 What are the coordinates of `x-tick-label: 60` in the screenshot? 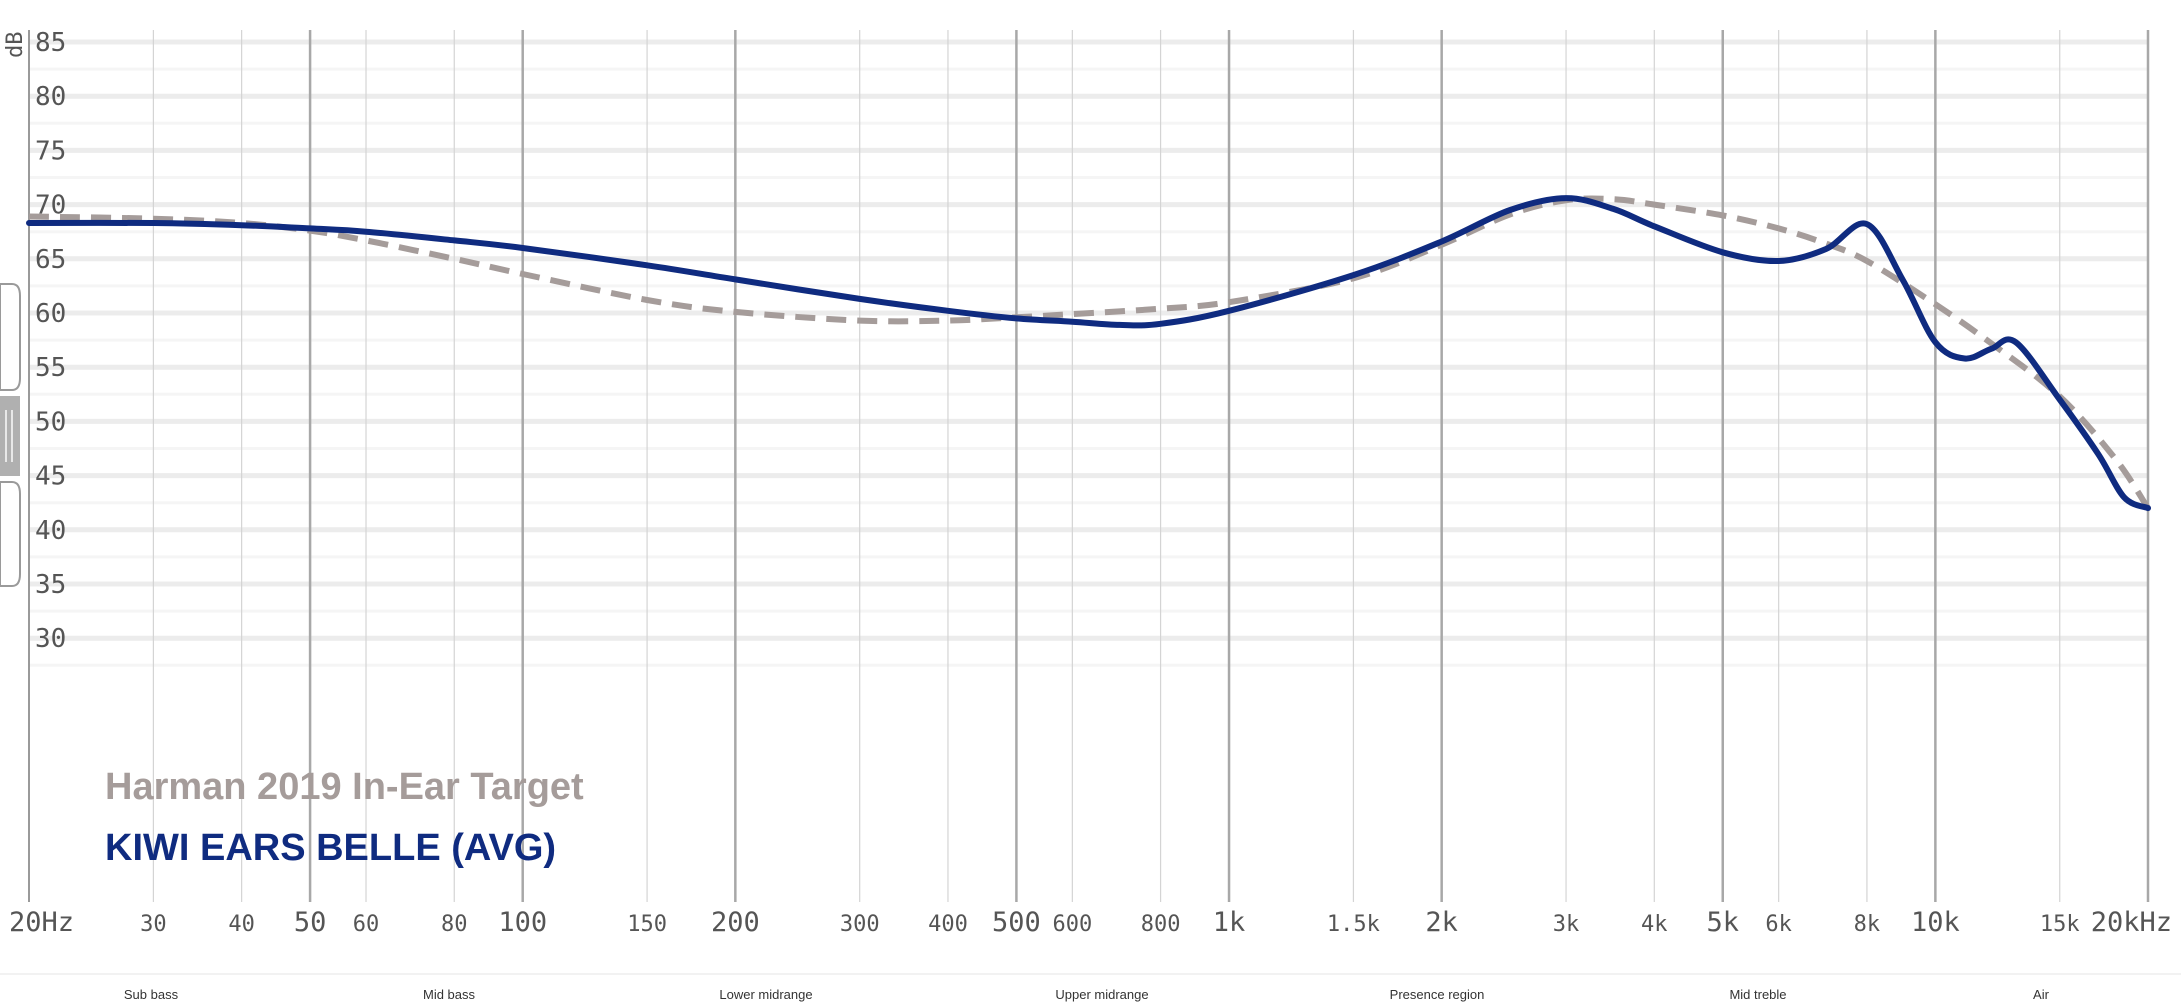 It's located at (366, 924).